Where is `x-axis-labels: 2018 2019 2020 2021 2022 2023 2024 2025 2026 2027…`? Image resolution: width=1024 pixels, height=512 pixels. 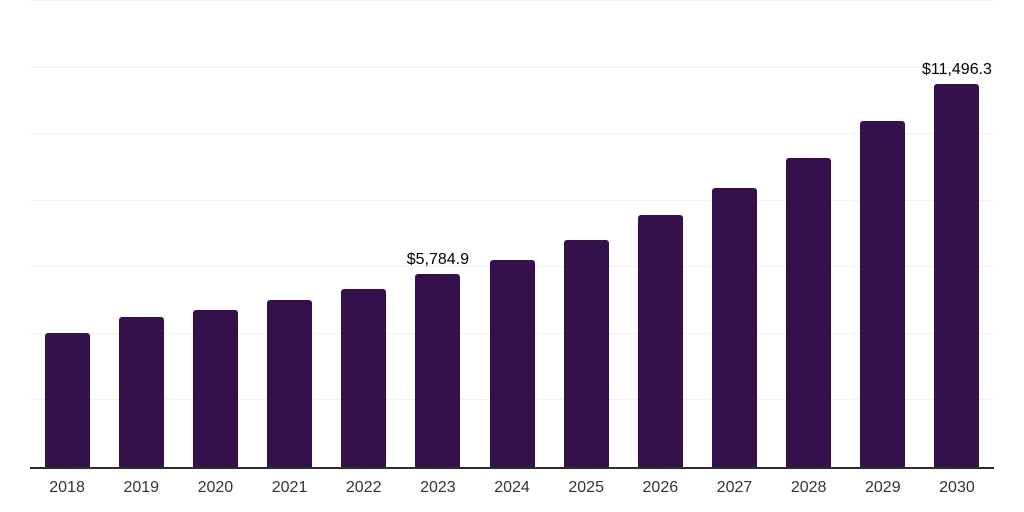 x-axis-labels: 2018 2019 2020 2021 2022 2023 2024 2025 2026 2027… is located at coordinates (512, 487).